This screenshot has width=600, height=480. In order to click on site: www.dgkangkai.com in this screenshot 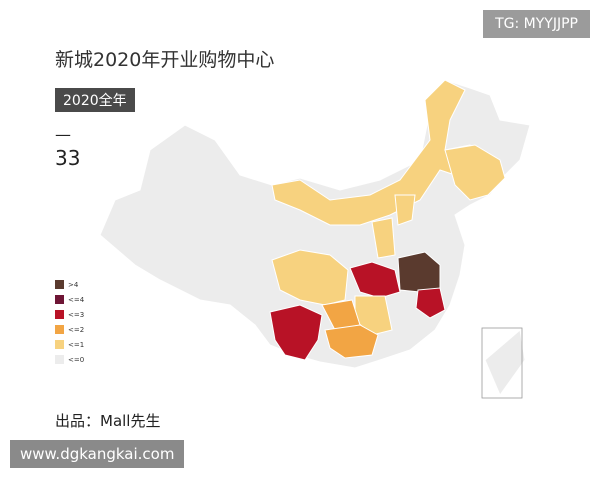, I will do `click(97, 454)`.